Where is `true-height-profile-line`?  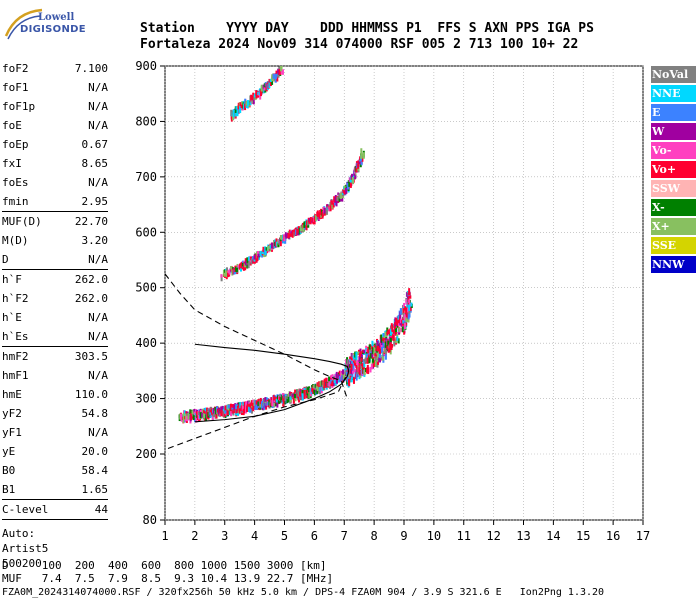 true-height-profile-line is located at coordinates (272, 383).